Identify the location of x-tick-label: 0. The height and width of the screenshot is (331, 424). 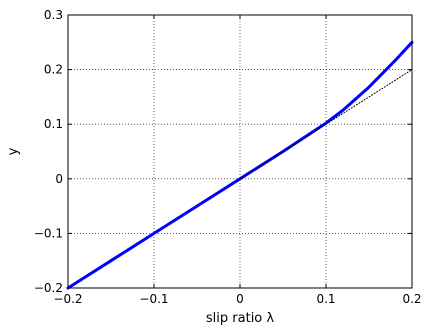
(240, 299).